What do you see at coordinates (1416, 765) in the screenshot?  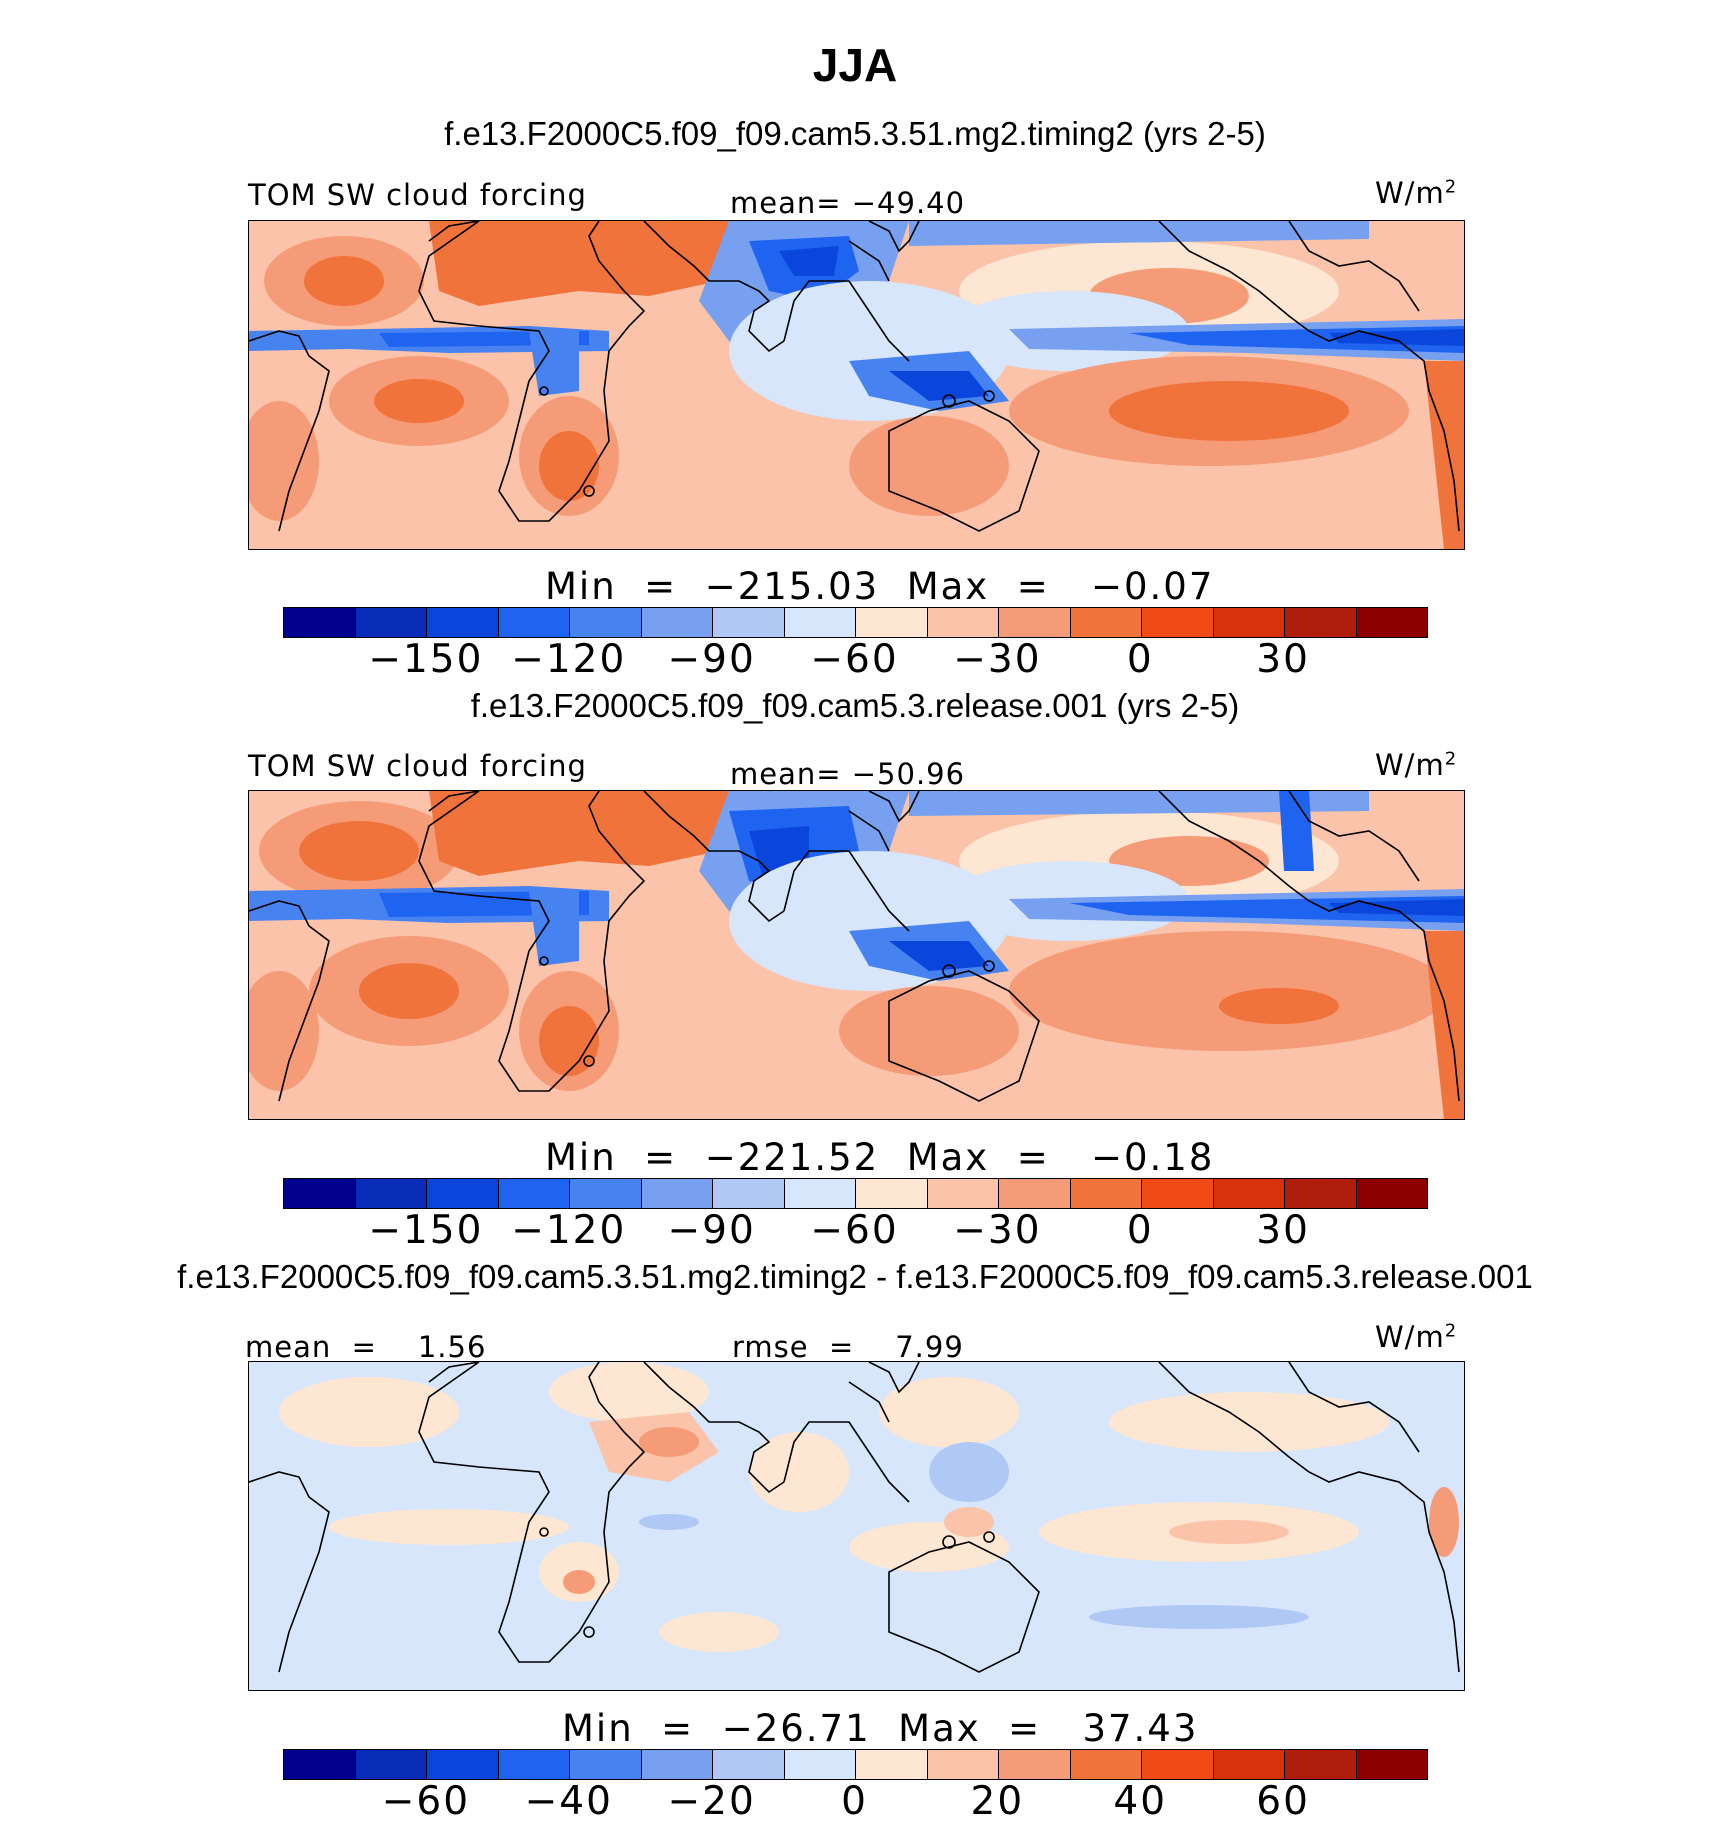 I see `panel-2-units-label: W/m2` at bounding box center [1416, 765].